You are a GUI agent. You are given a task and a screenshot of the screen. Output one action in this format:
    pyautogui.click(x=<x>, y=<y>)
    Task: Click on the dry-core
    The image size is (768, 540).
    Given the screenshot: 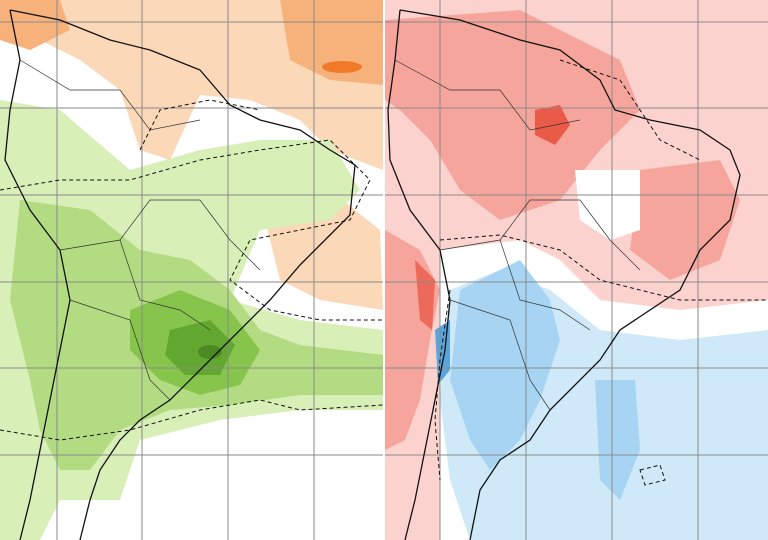 What is the action you would take?
    pyautogui.click(x=342, y=67)
    